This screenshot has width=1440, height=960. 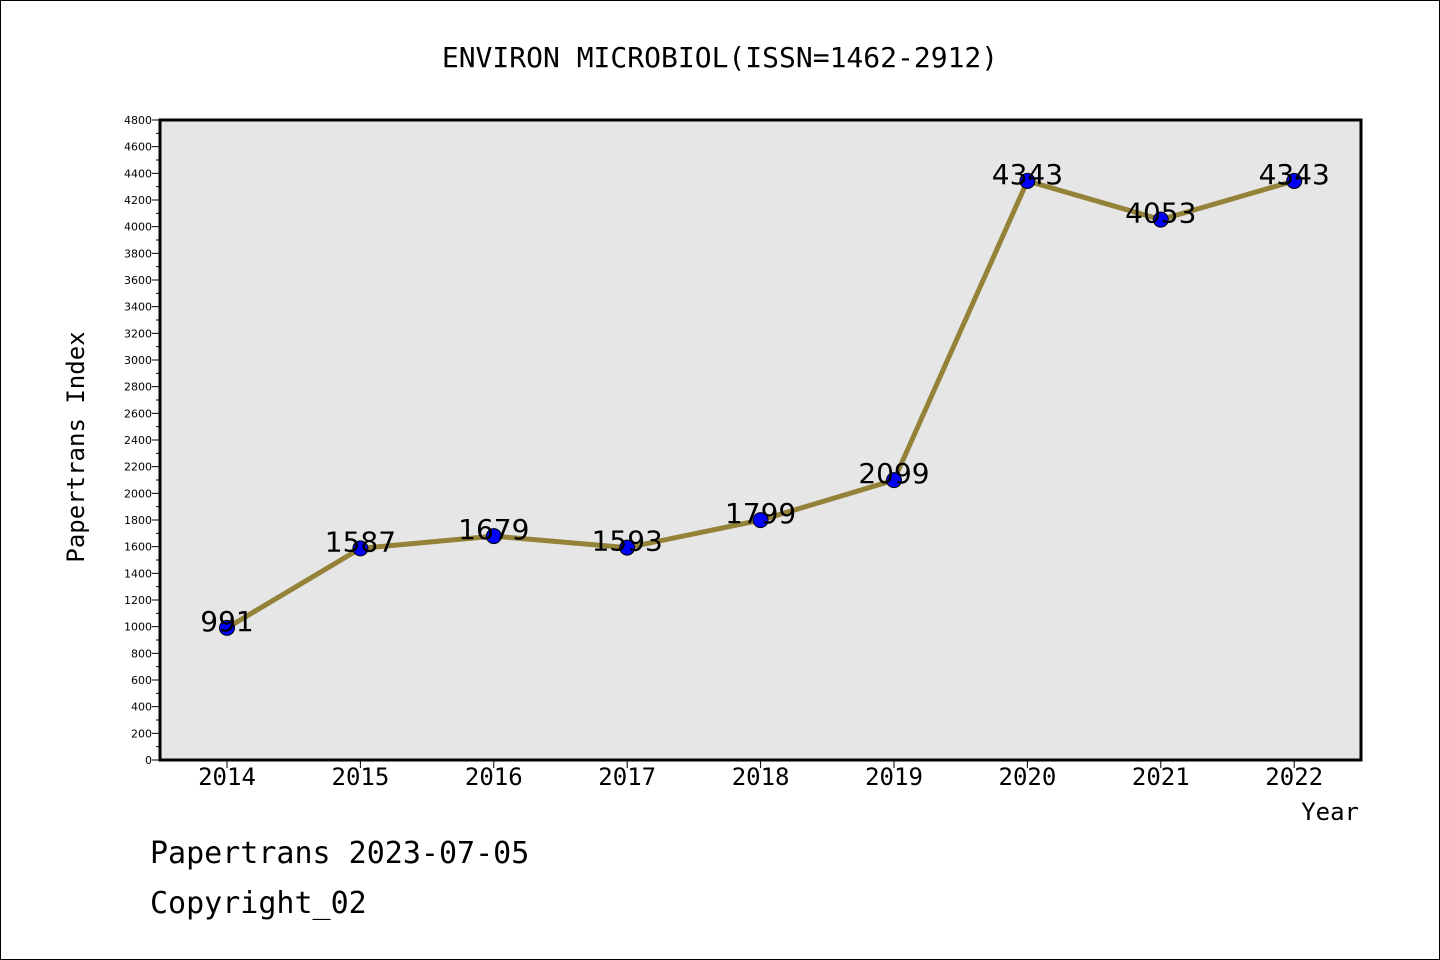 I want to click on x-tick-label: 2019, so click(x=894, y=777).